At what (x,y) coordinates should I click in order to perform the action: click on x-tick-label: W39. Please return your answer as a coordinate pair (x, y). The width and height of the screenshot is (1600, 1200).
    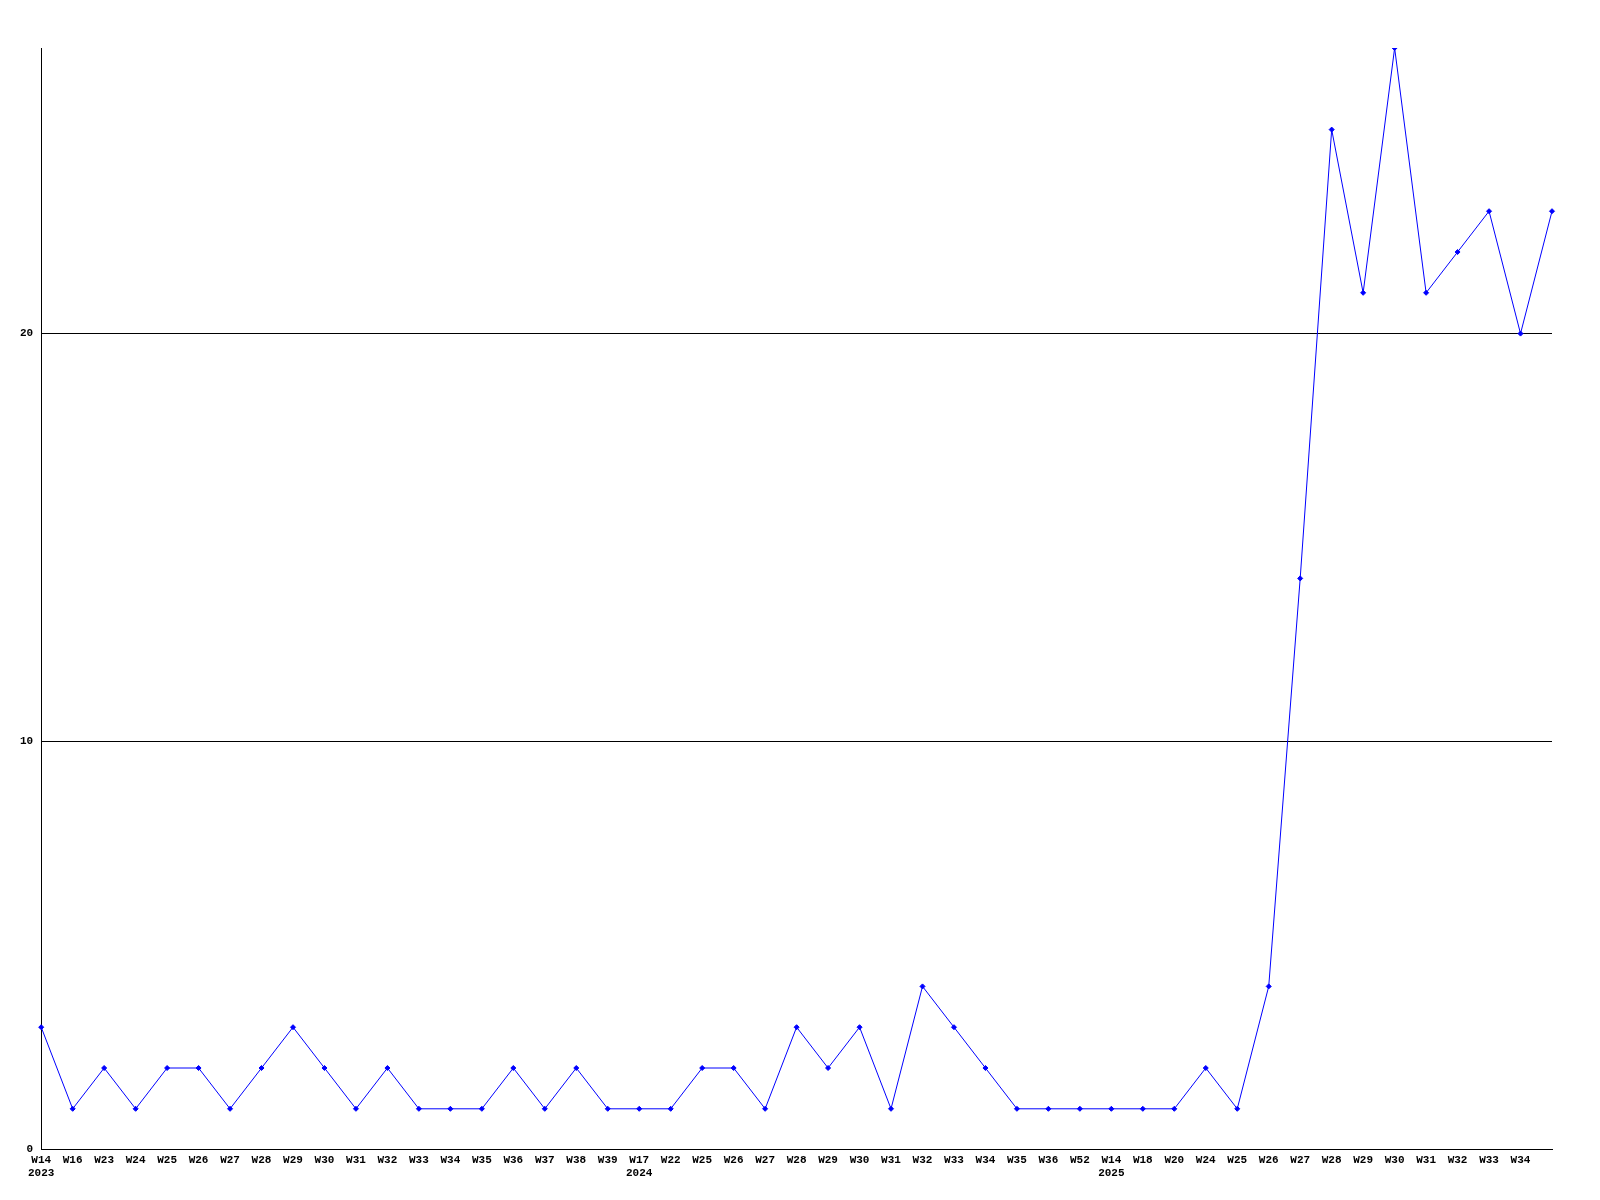
    Looking at the image, I should click on (607, 1159).